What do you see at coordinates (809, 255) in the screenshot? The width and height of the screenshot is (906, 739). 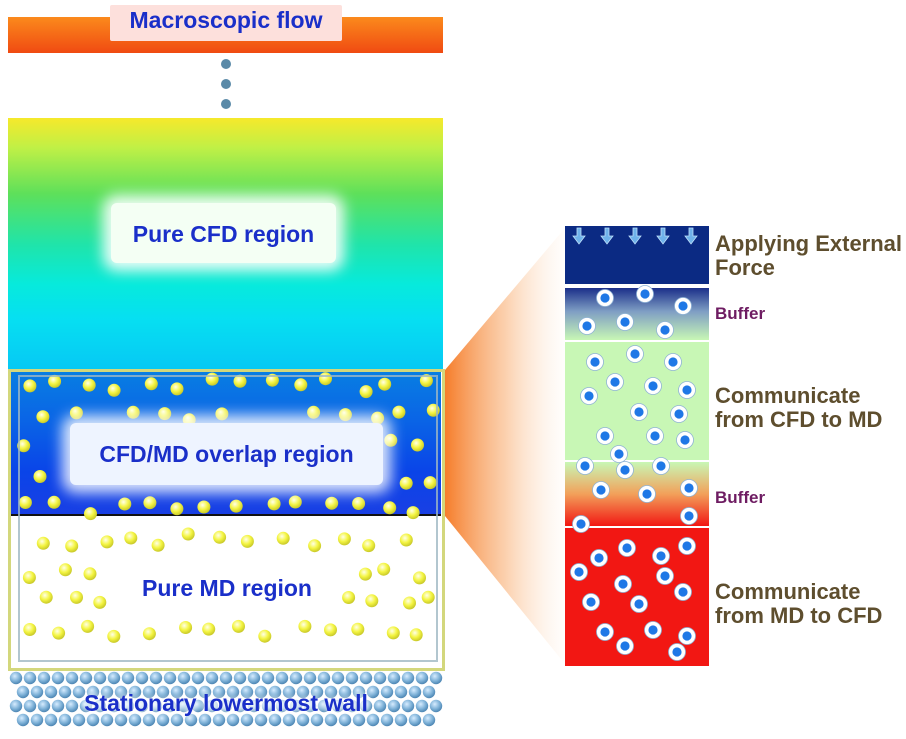 I see `external-force-label: Applying External Force` at bounding box center [809, 255].